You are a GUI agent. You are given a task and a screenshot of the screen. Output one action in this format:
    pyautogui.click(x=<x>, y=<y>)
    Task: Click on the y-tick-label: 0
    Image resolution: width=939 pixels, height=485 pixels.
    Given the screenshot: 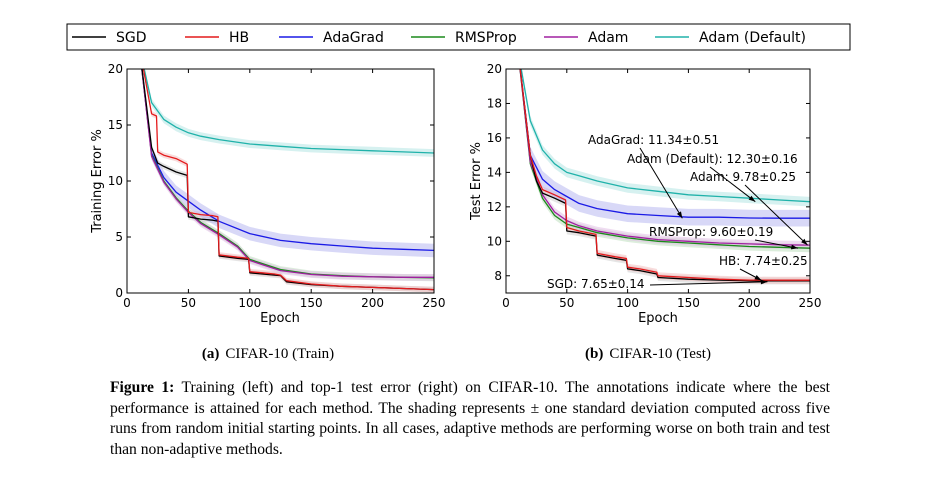 What is the action you would take?
    pyautogui.click(x=119, y=293)
    